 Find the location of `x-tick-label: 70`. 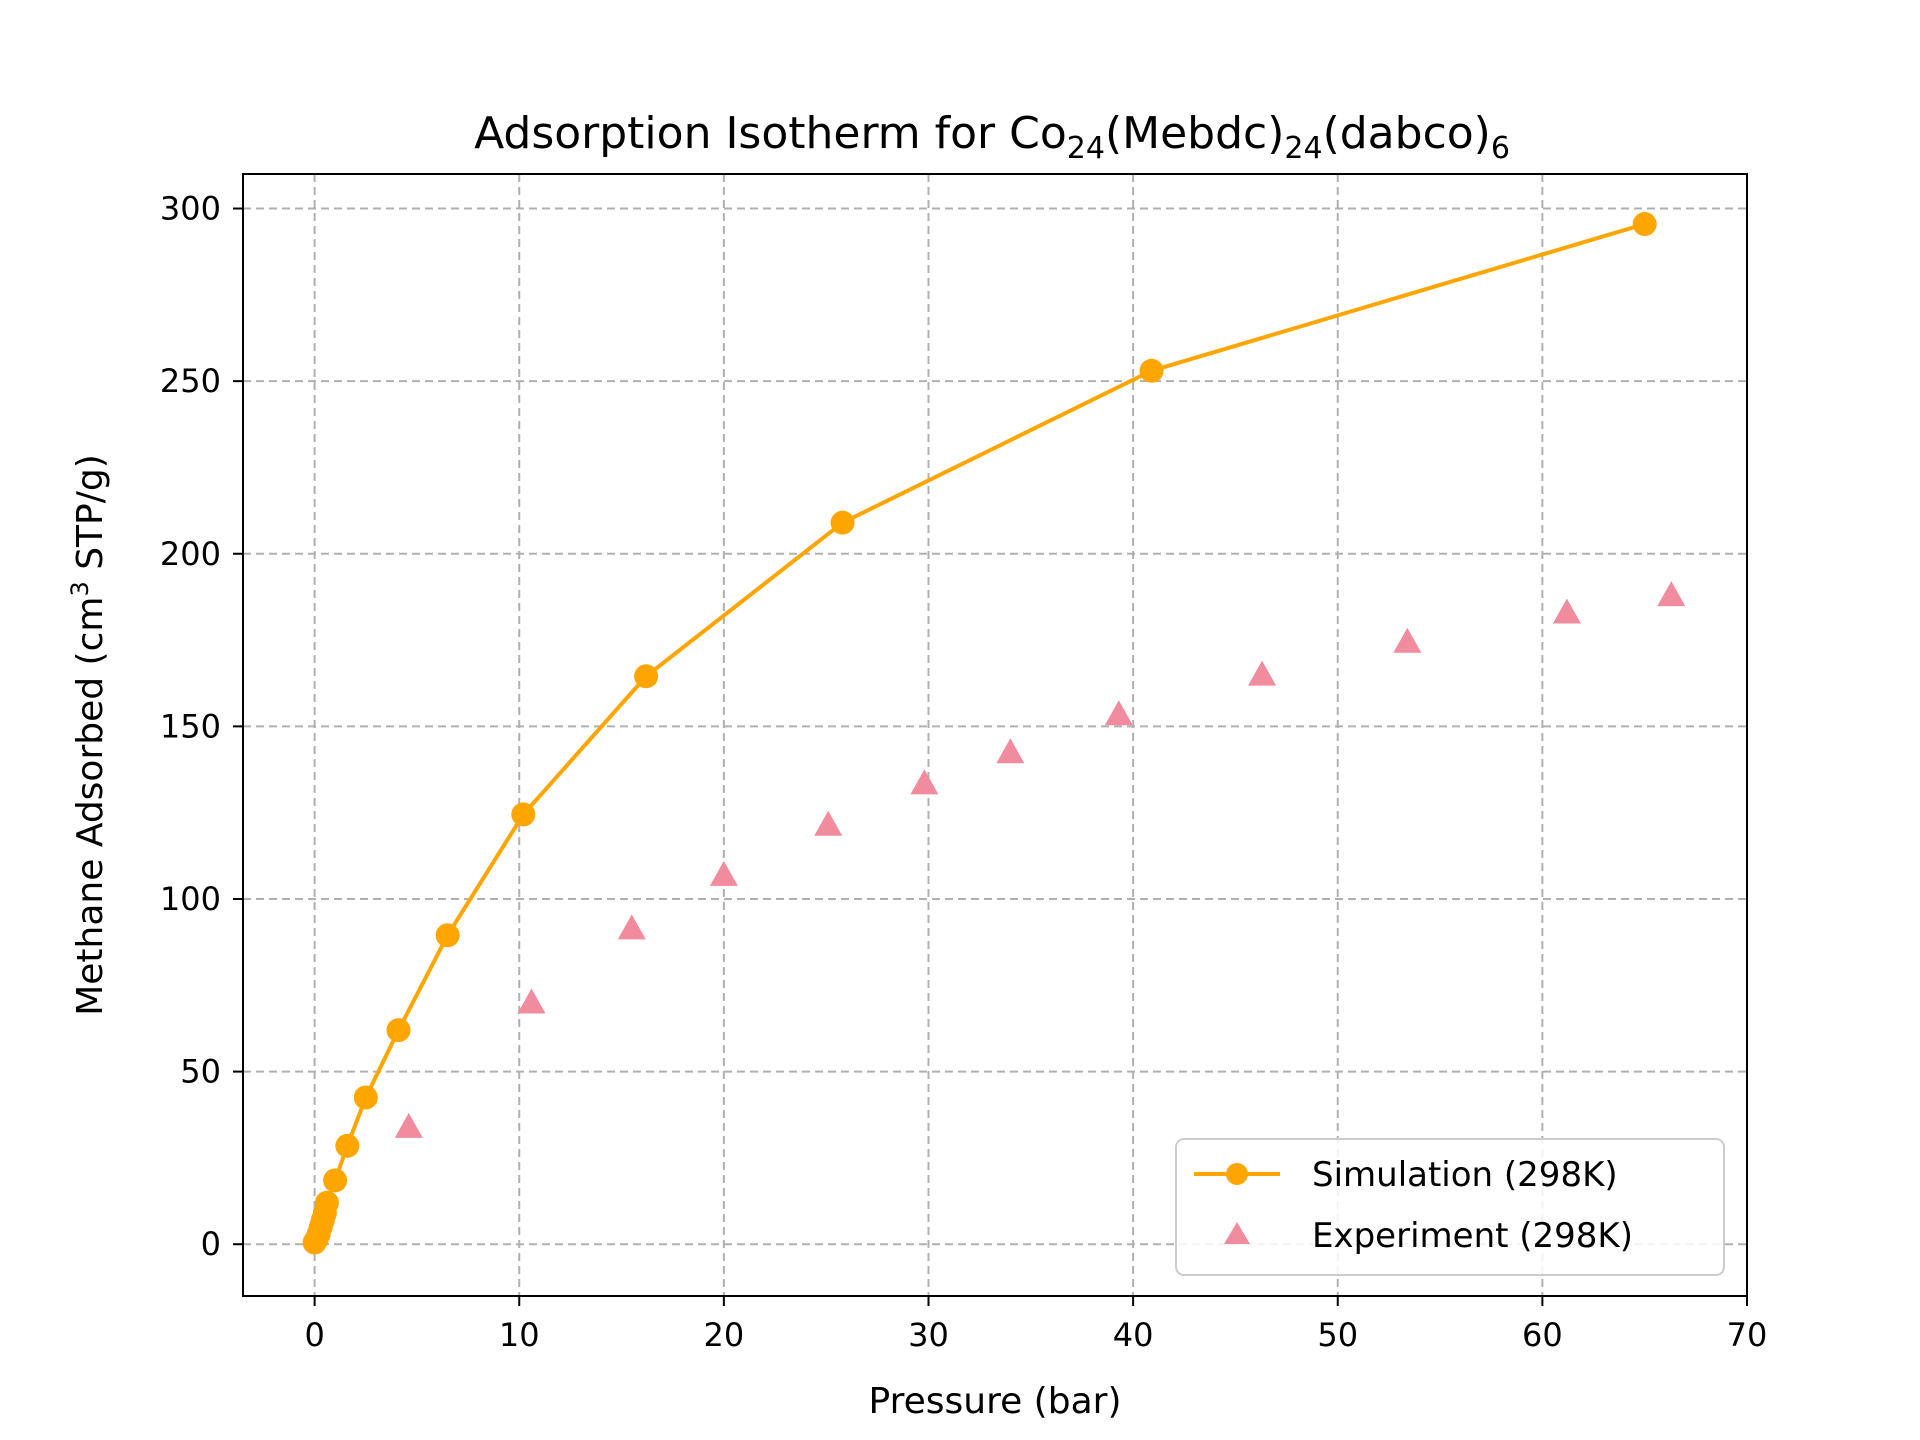

x-tick-label: 70 is located at coordinates (1747, 1335).